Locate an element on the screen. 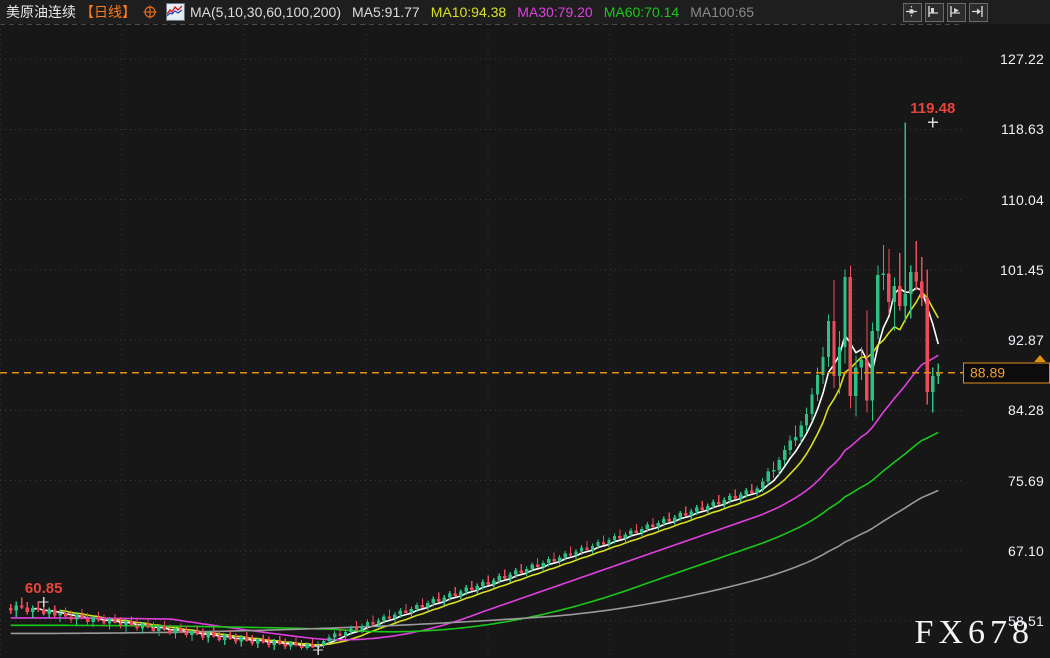 The height and width of the screenshot is (658, 1050). axis-label: 127.22 is located at coordinates (1021, 59).